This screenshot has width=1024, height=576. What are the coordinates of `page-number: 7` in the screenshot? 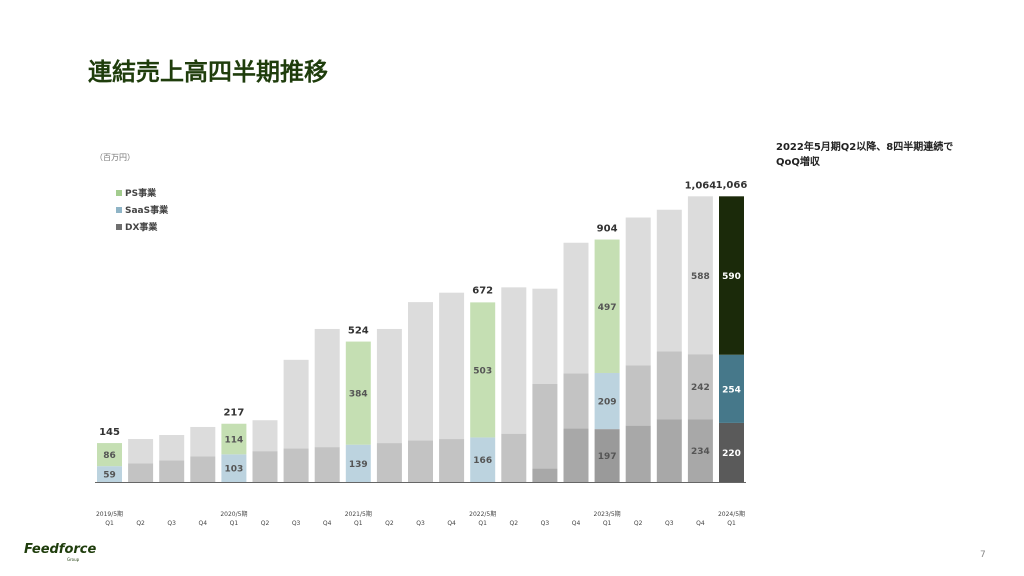 It's located at (983, 555).